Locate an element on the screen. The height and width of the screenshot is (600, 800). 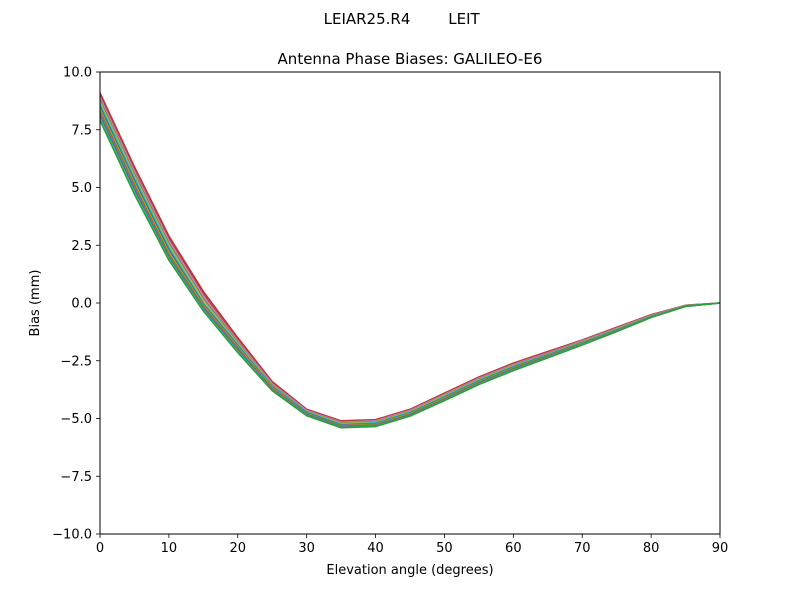
figure-suptitle-left: LEIAR25.R4 is located at coordinates (367, 19).